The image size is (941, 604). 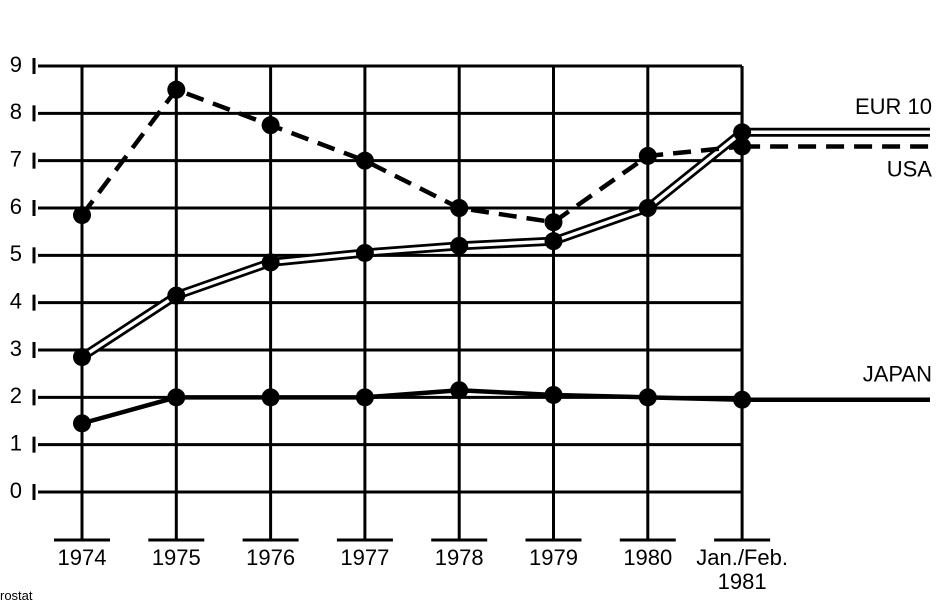 What do you see at coordinates (16, 442) in the screenshot?
I see `y-tick-label: 1` at bounding box center [16, 442].